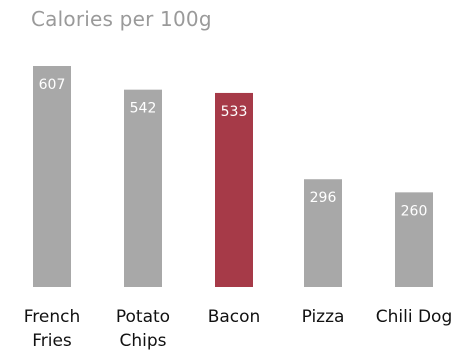 Image resolution: width=470 pixels, height=352 pixels. What do you see at coordinates (143, 317) in the screenshot?
I see `category-label: Potato` at bounding box center [143, 317].